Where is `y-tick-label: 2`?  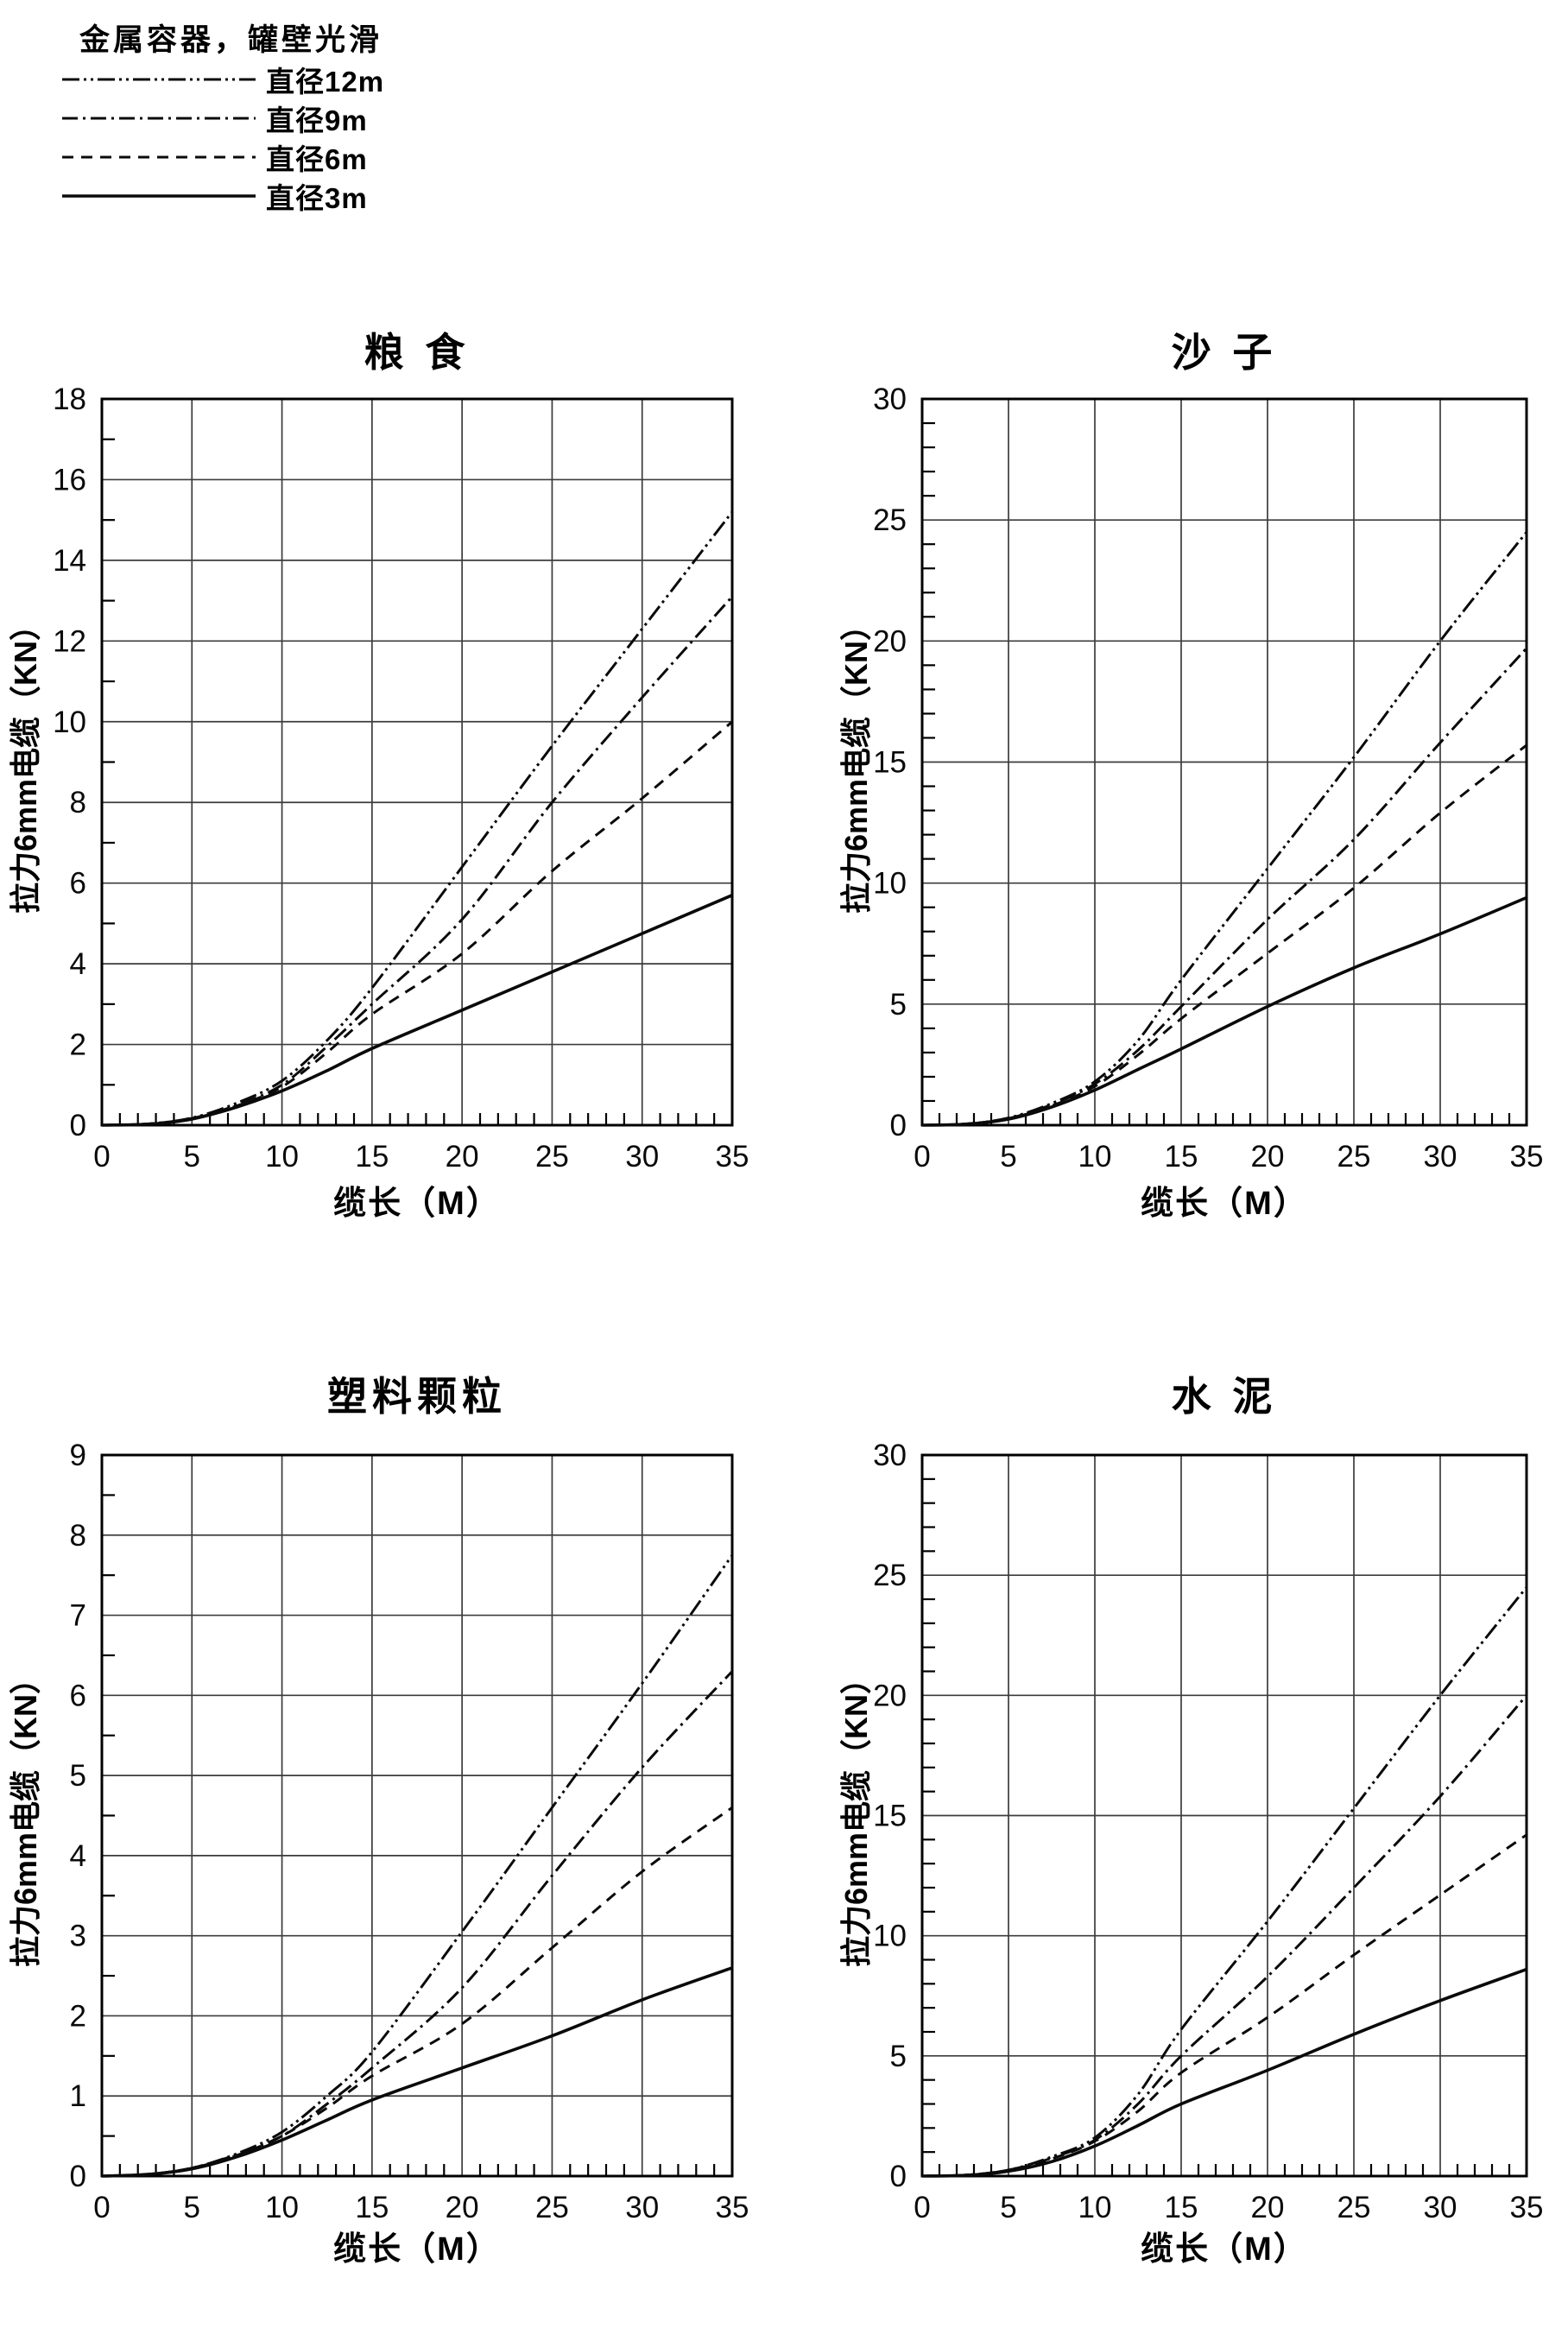 y-tick-label: 2 is located at coordinates (78, 1045).